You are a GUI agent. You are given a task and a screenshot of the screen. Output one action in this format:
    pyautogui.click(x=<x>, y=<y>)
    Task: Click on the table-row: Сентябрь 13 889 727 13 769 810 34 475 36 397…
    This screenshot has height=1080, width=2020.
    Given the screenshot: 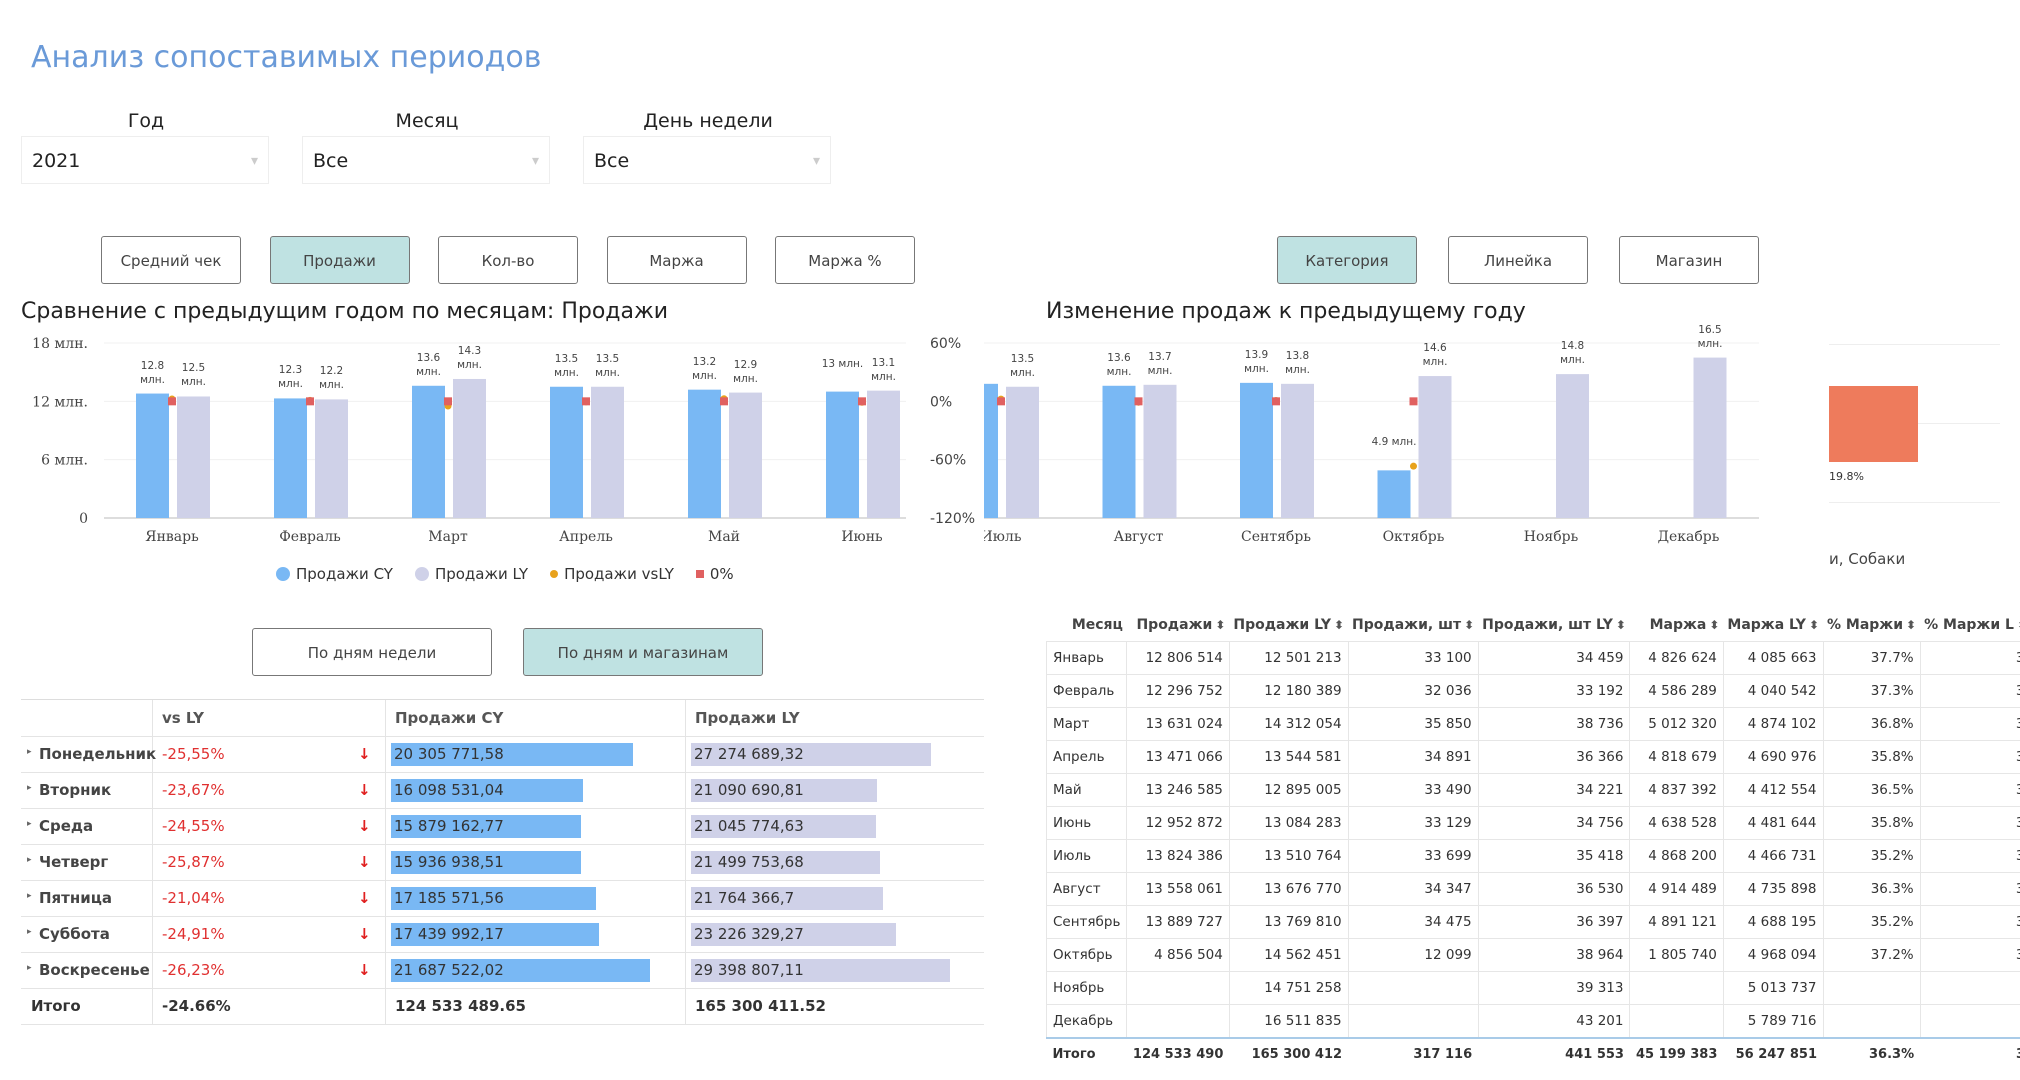 What is the action you would take?
    pyautogui.click(x=1532, y=922)
    